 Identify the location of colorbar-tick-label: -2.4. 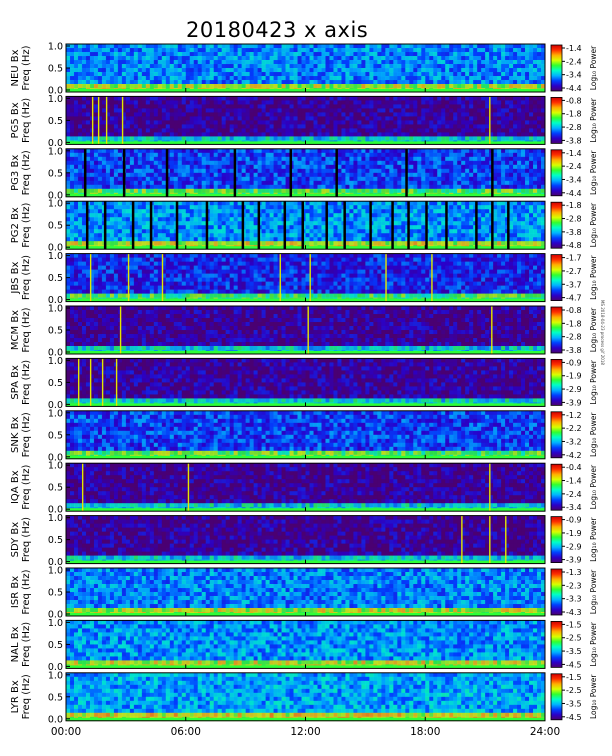
(574, 166).